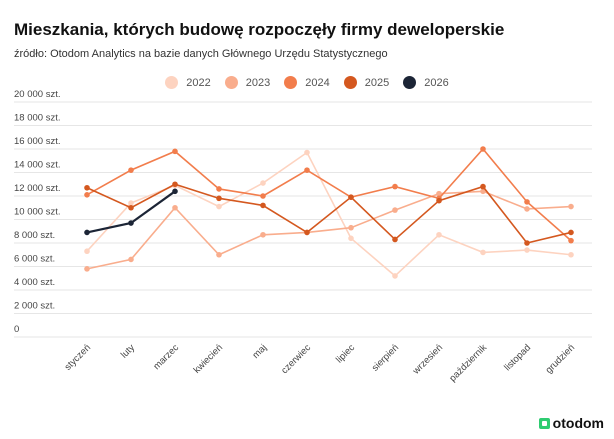 Image resolution: width=614 pixels, height=439 pixels. What do you see at coordinates (198, 82) in the screenshot?
I see `legend-label: 2022` at bounding box center [198, 82].